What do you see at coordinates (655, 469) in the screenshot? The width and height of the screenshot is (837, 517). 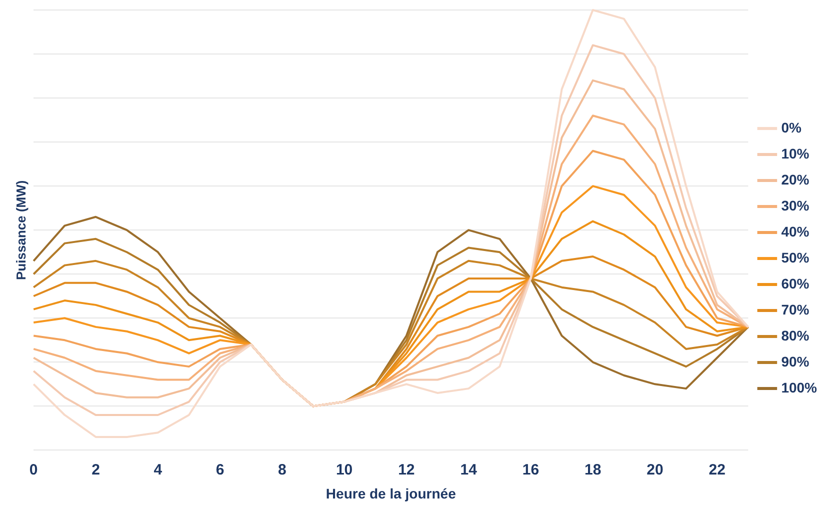 I see `x-tick-label: 20` at bounding box center [655, 469].